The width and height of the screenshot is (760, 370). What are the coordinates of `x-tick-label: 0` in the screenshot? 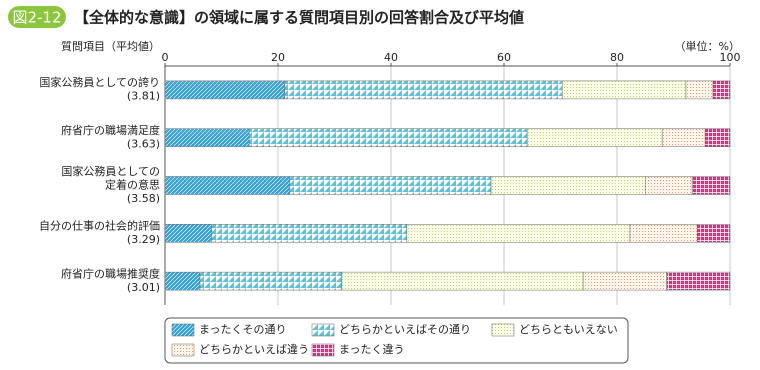 It's located at (165, 57).